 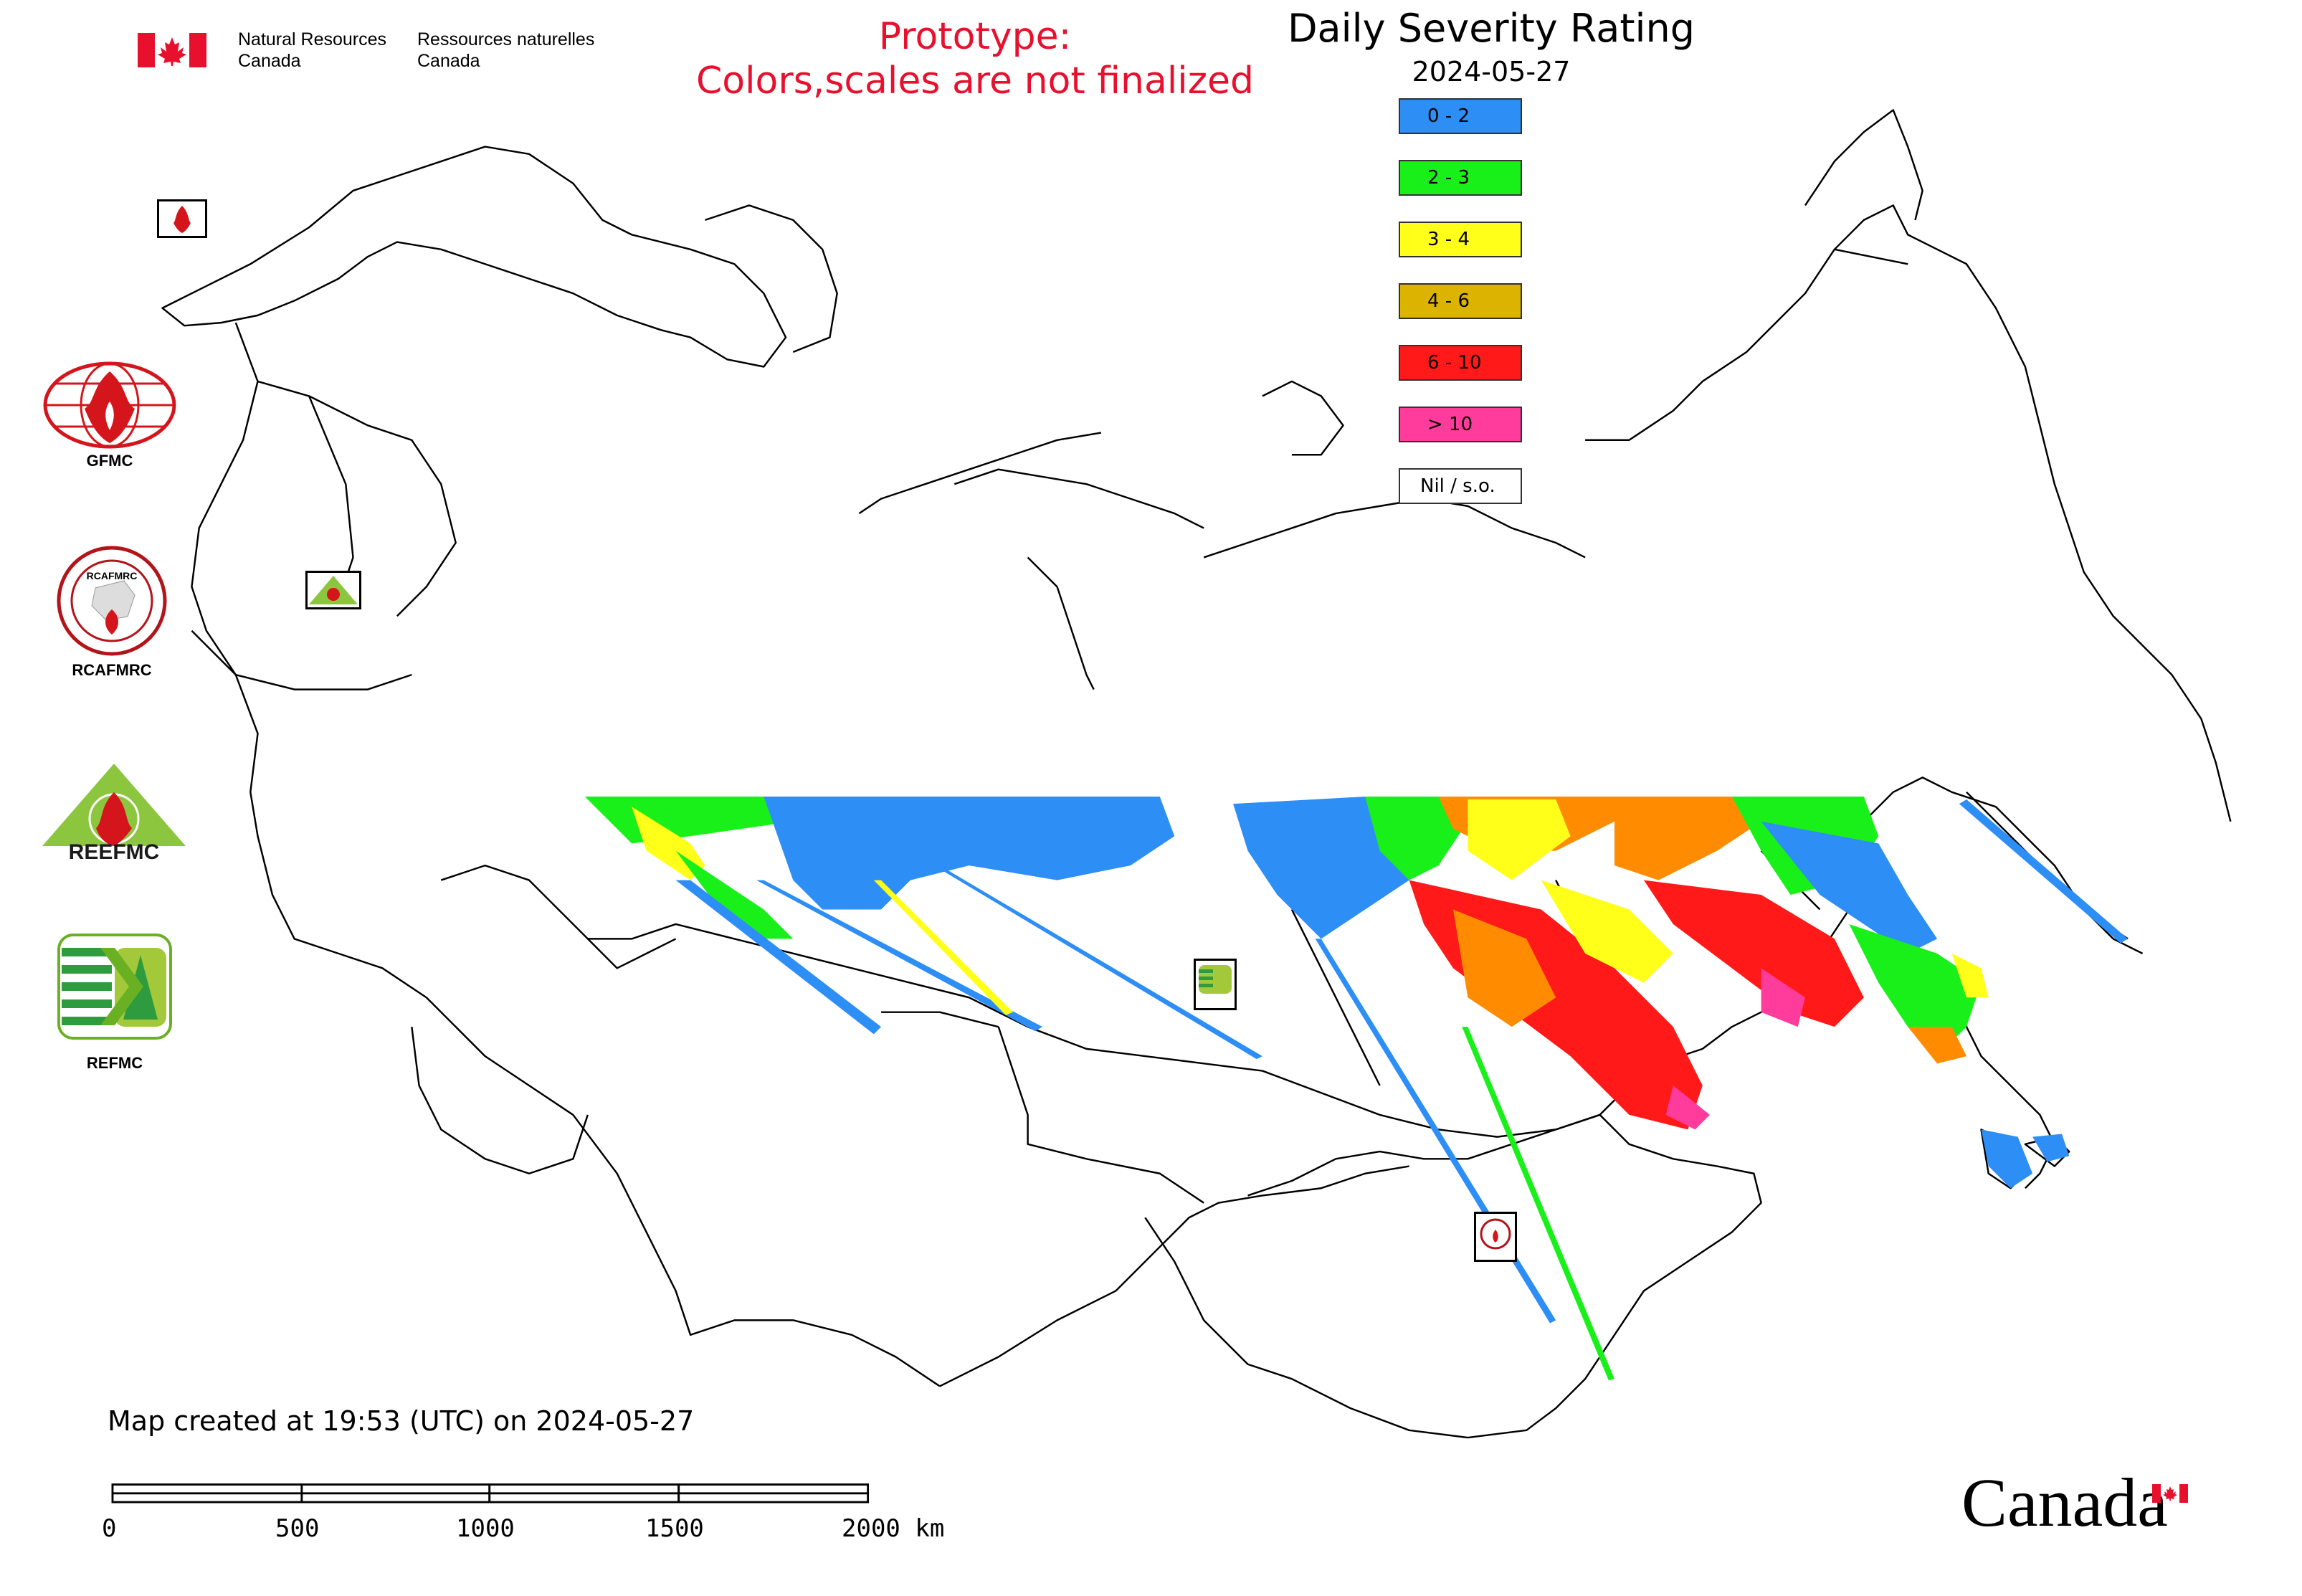 I want to click on canada-wordmark: Canada, so click(x=2064, y=1502).